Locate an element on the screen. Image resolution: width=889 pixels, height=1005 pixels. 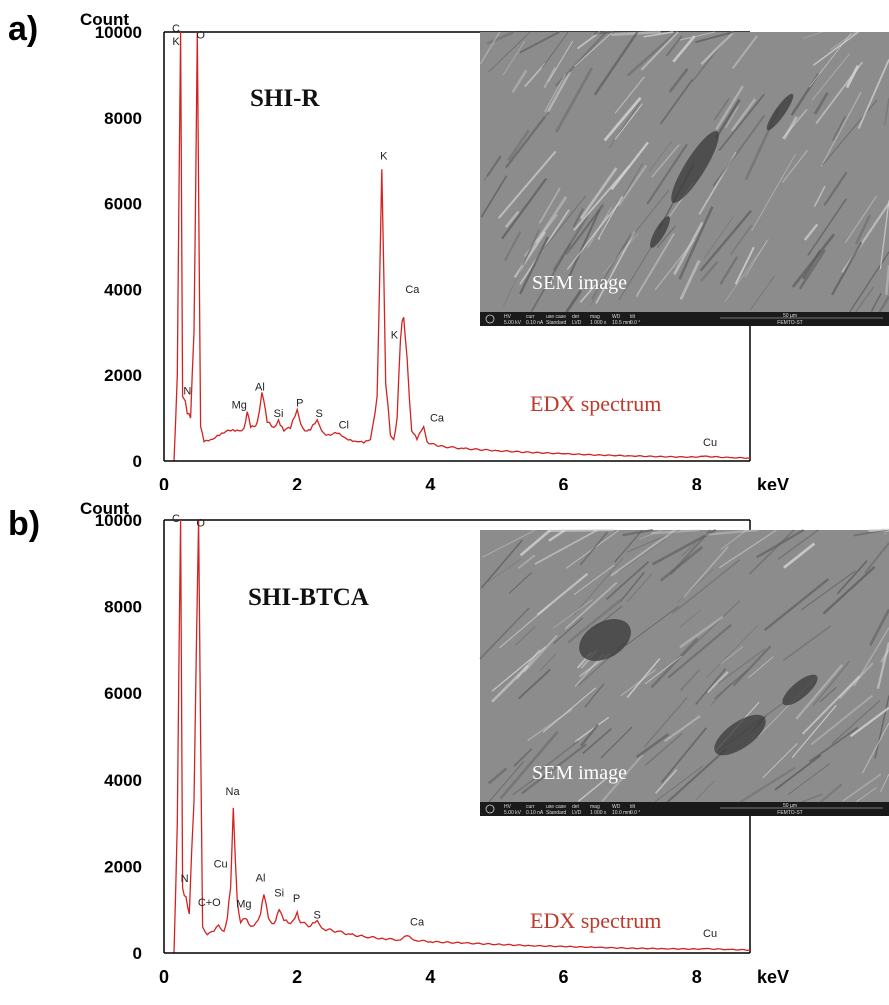
y-tick-label: 4000 is located at coordinates (123, 780).